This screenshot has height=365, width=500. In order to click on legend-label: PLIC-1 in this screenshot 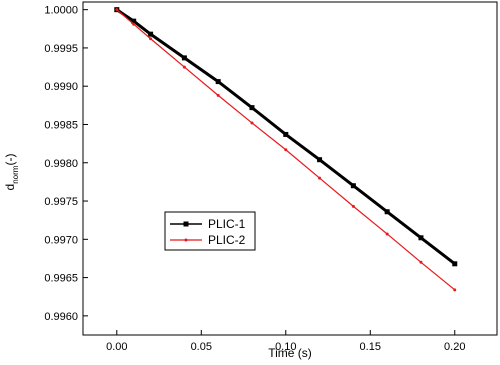, I will do `click(227, 224)`.